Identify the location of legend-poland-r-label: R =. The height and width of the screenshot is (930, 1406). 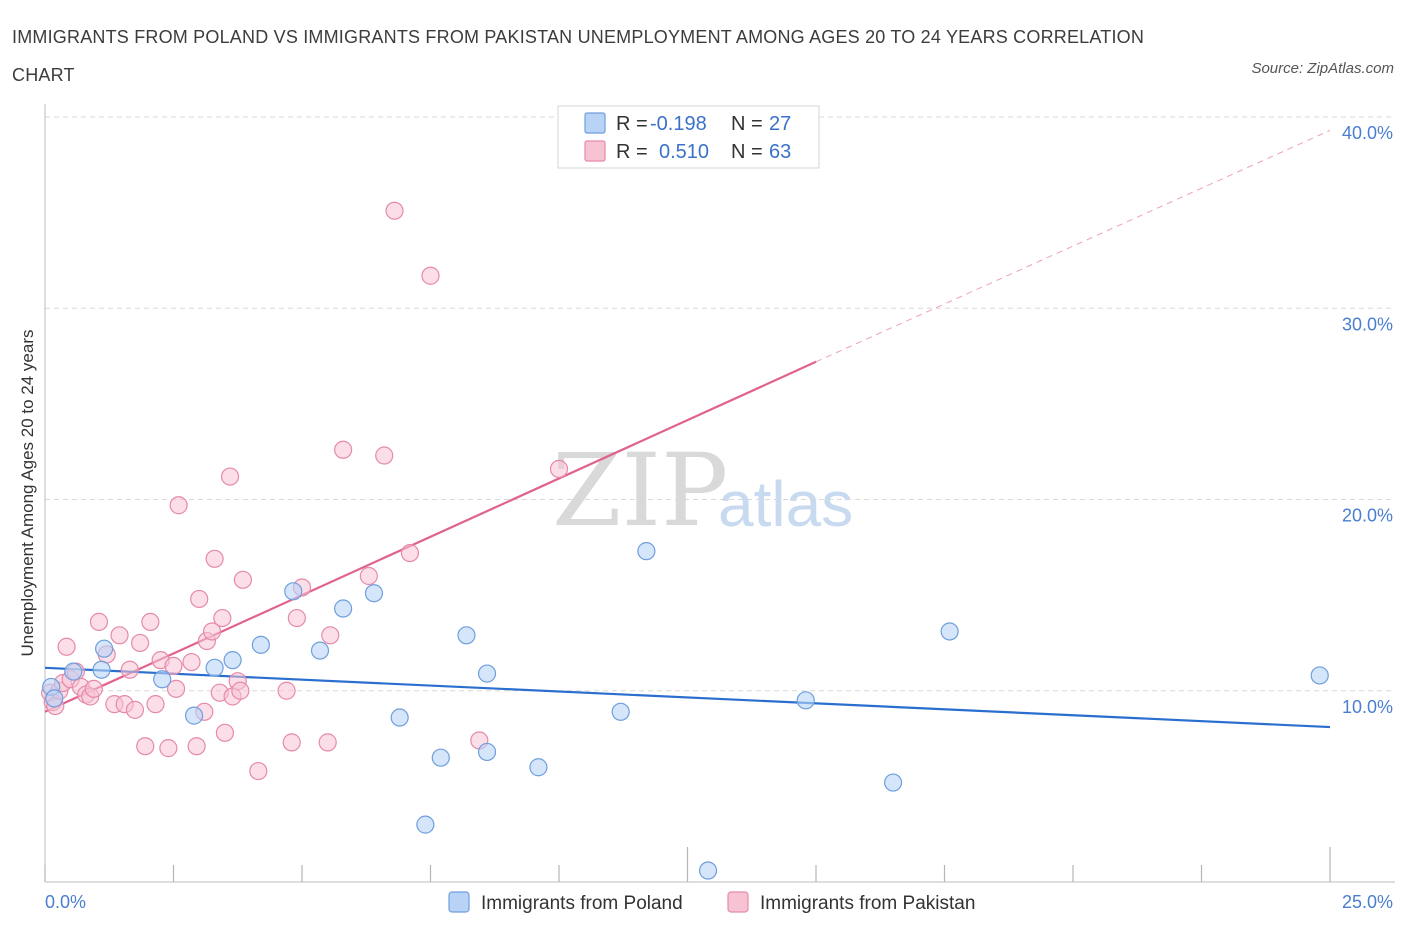
(632, 124).